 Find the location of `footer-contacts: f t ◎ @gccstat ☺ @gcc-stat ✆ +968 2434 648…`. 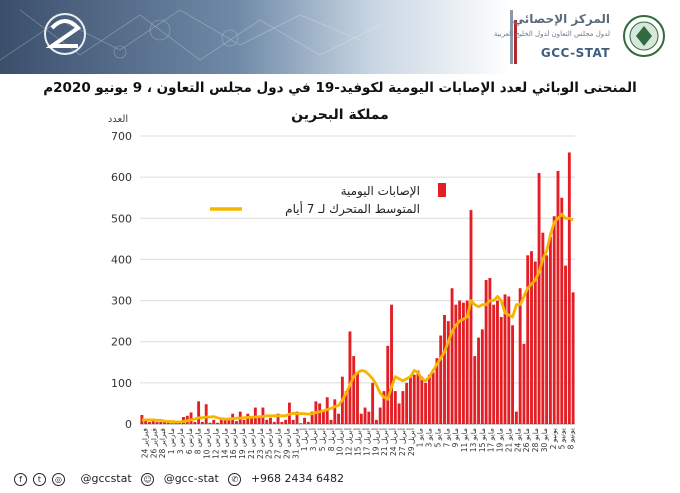

footer-contacts: f t ◎ @gccstat ☺ @gcc-stat ✆ +968 2434 648… is located at coordinates (182, 480).